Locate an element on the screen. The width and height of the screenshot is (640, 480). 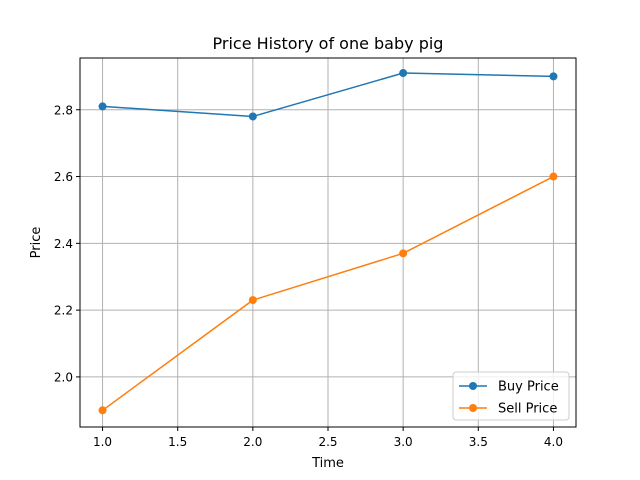
buy-price-line is located at coordinates (328, 95).